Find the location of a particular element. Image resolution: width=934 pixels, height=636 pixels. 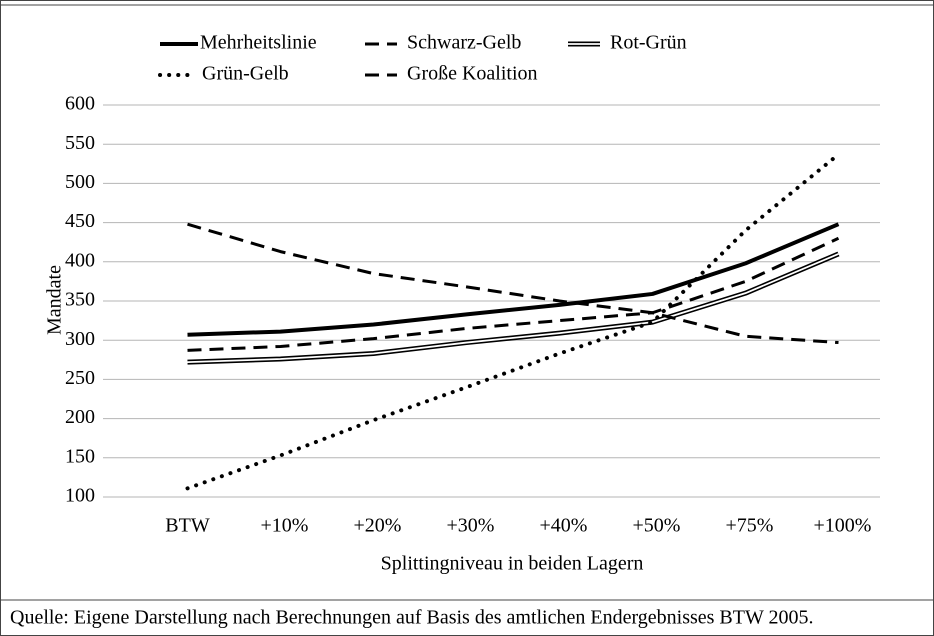

series-line-inner is located at coordinates (513, 308).